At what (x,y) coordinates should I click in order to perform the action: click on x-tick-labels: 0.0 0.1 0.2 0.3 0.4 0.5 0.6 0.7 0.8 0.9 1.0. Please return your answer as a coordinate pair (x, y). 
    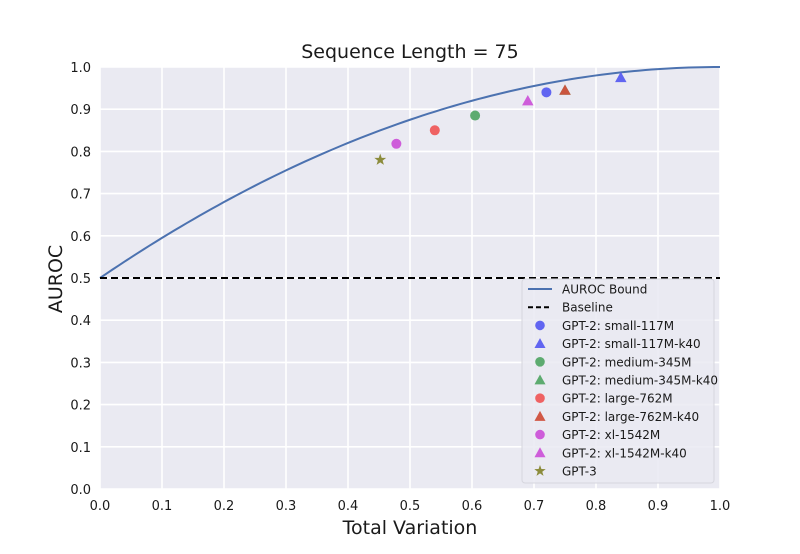
    Looking at the image, I should click on (410, 506).